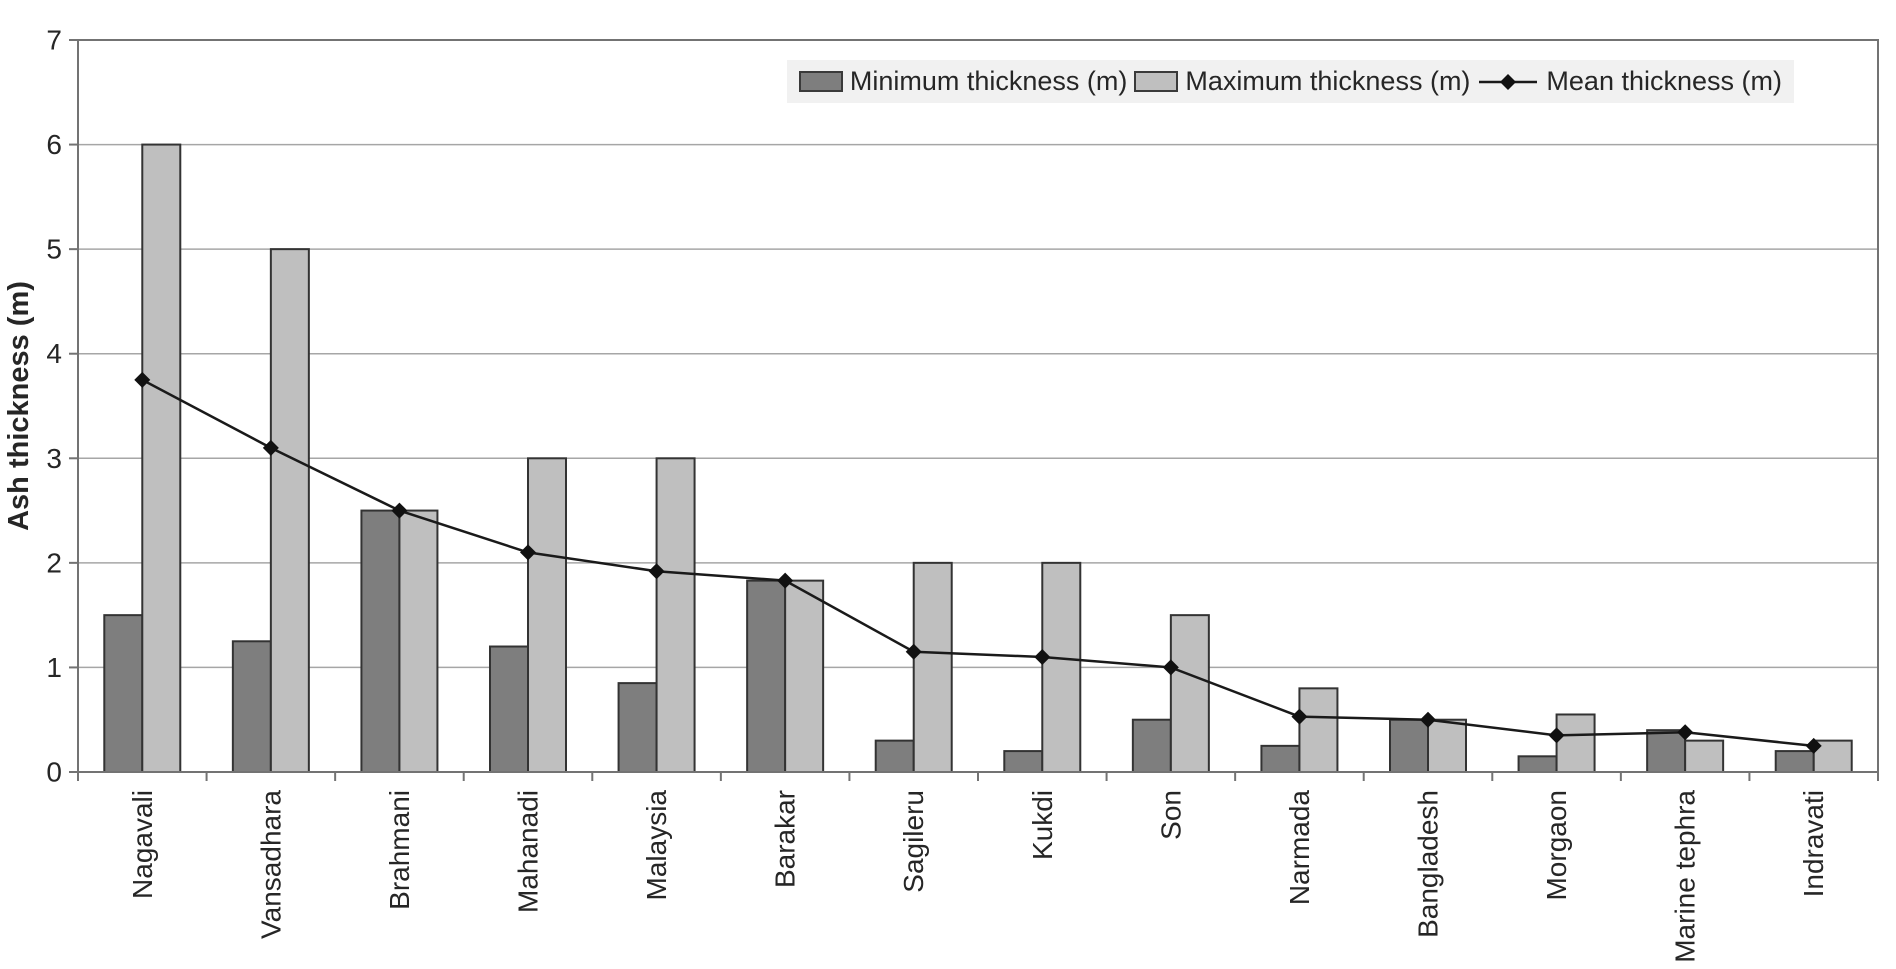 The image size is (1896, 969). Describe the element at coordinates (1813, 843) in the screenshot. I see `x-category-label-Indravati: Indravati` at that location.